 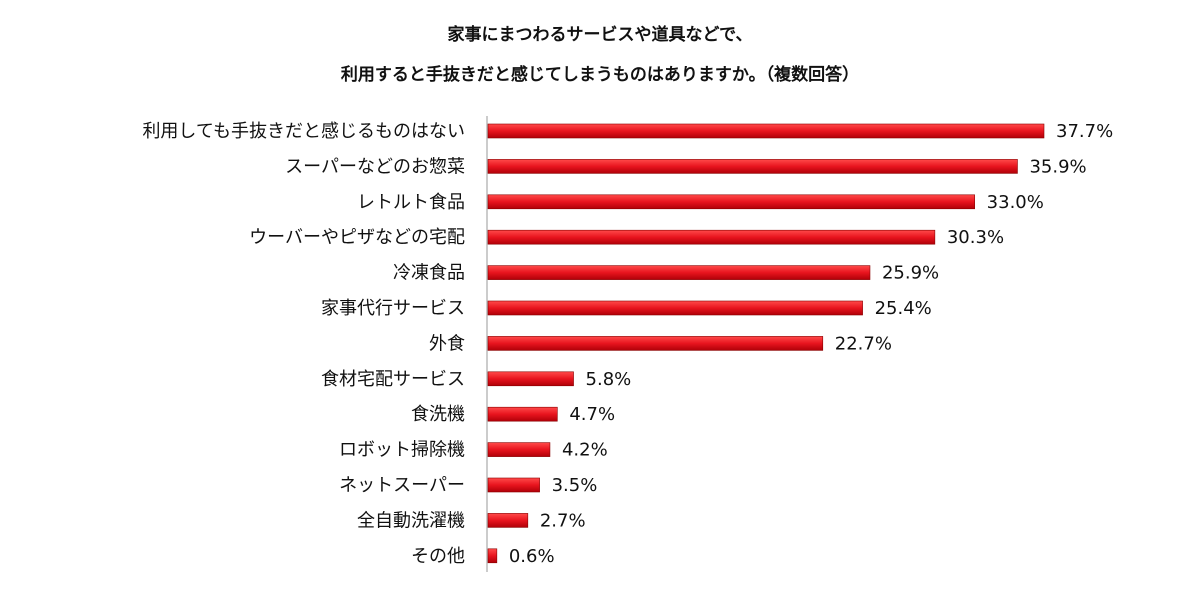 What do you see at coordinates (438, 414) in the screenshot?
I see `category-label: 食洗機` at bounding box center [438, 414].